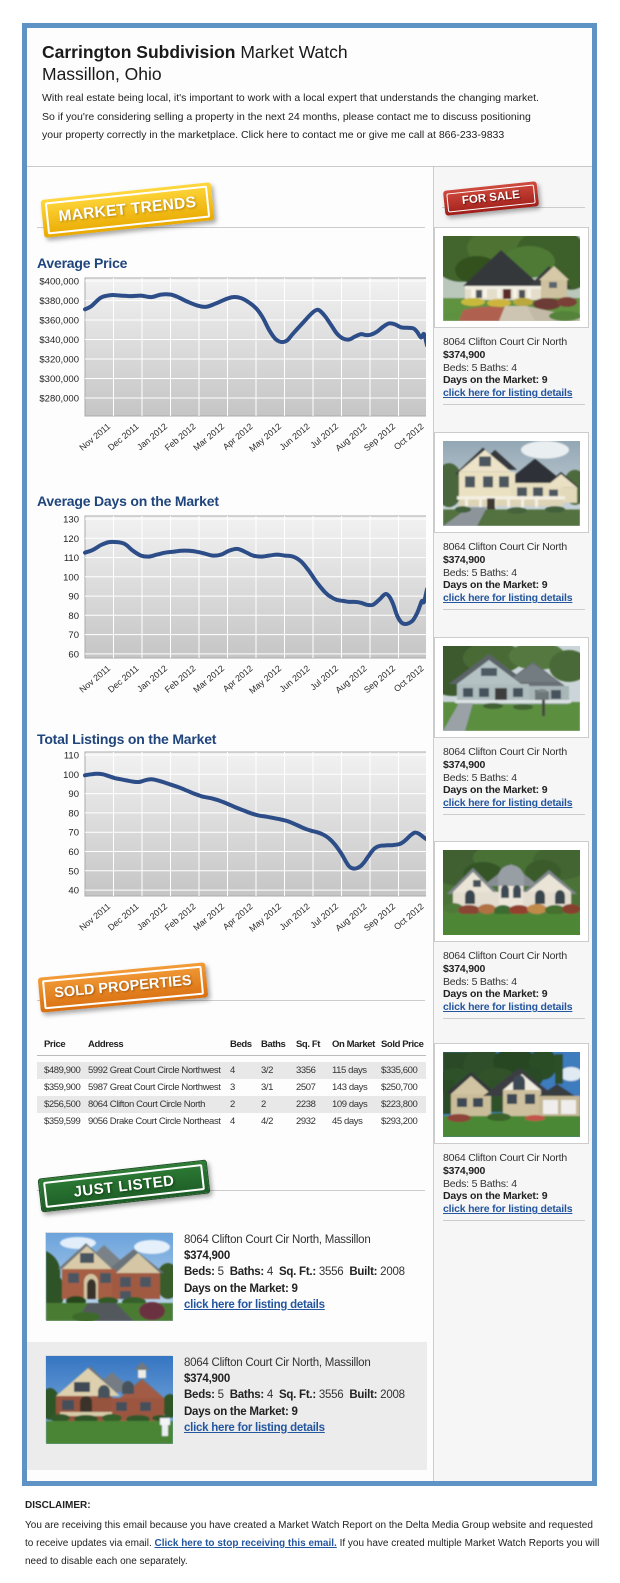  Describe the element at coordinates (71, 520) in the screenshot. I see `svg-text: 130` at that location.